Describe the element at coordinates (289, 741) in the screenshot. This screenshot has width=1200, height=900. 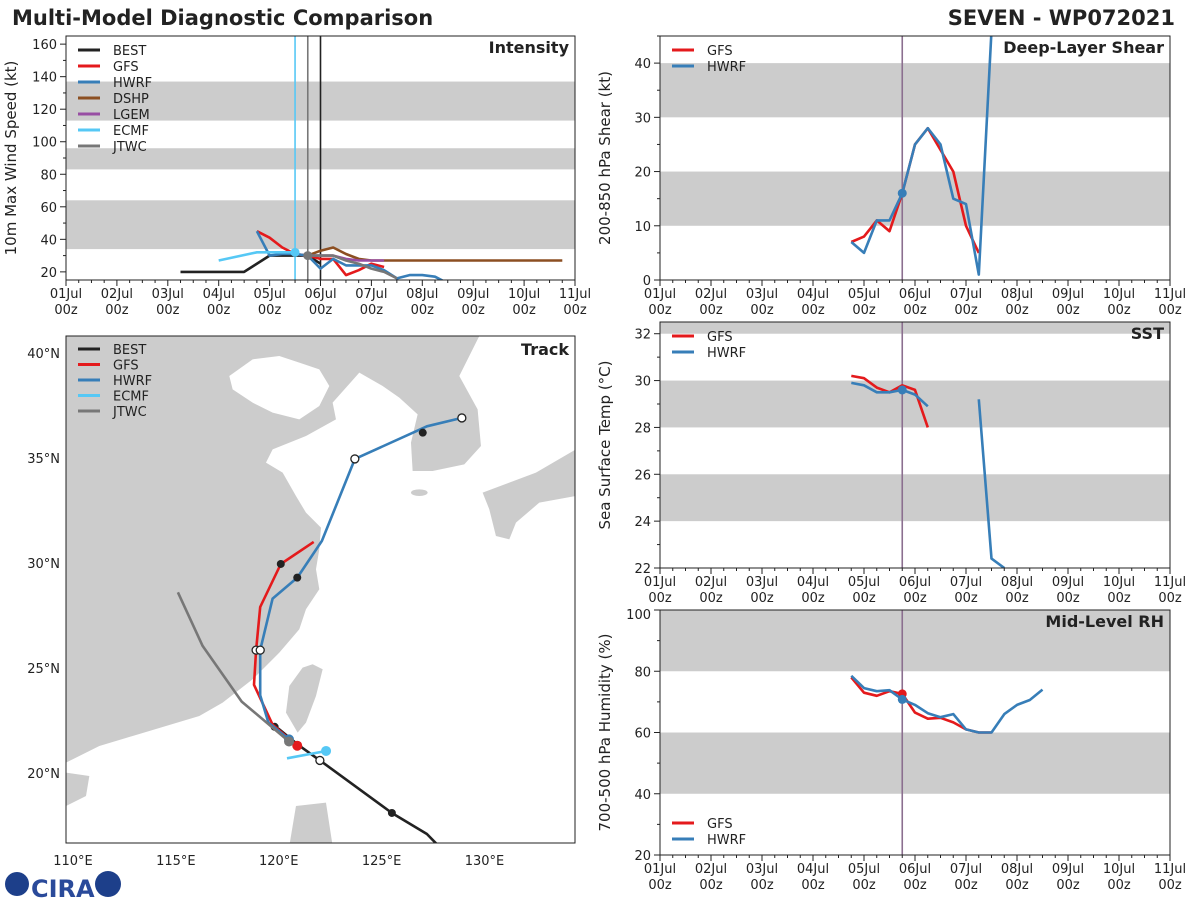
I see `track-marker-jtwc` at that location.